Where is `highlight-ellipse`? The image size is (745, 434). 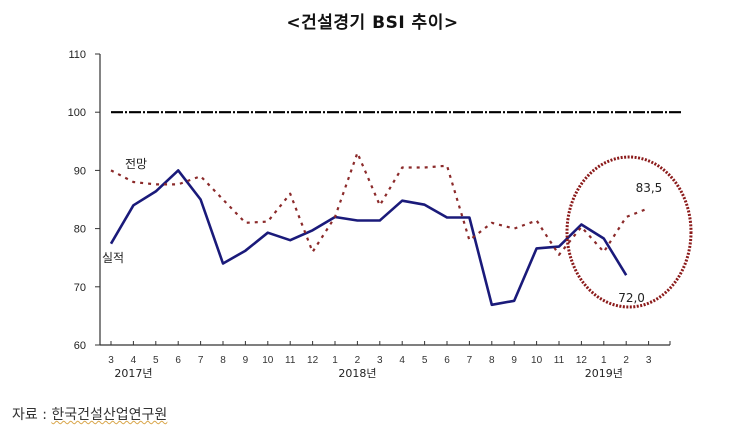 highlight-ellipse is located at coordinates (629, 232).